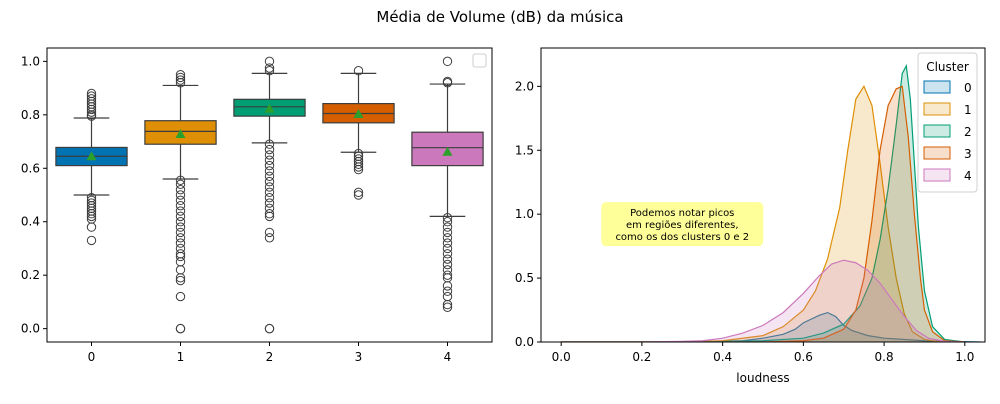 The height and width of the screenshot is (404, 1000). I want to click on legend: Cluster 0 1 2 3 4, so click(947, 122).